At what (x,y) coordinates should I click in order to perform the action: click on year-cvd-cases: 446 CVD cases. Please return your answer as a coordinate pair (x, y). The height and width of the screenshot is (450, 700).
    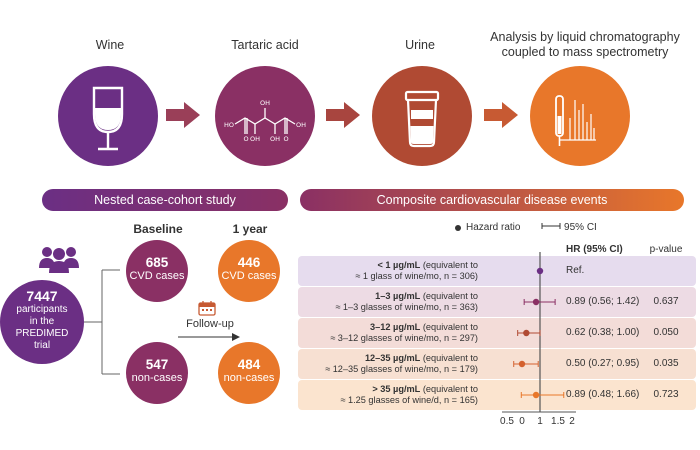
    Looking at the image, I should click on (249, 271).